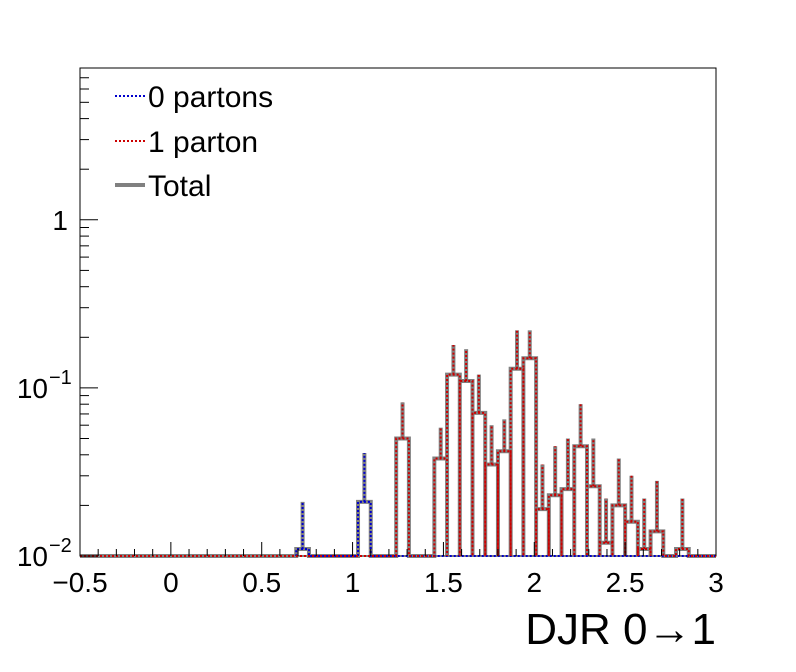  I want to click on x-tick-label: 2, so click(534, 582).